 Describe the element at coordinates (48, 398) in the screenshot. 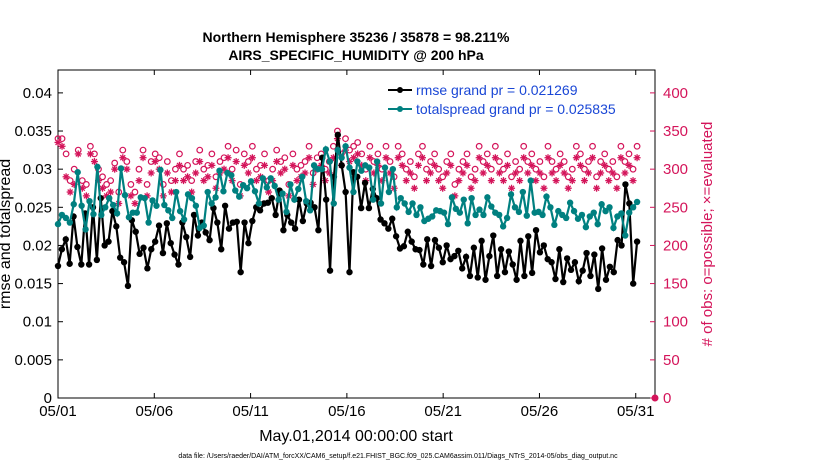

I see `y-tick-label: 0` at that location.